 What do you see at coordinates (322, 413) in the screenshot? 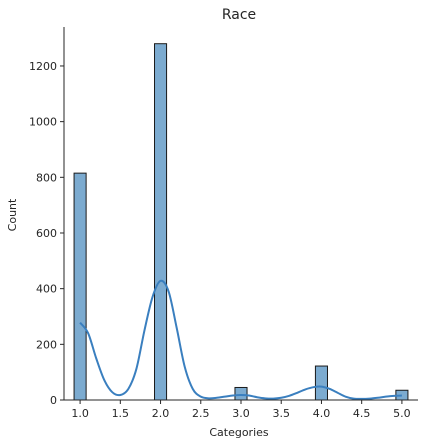
I see `x-tick-label: 4.0` at bounding box center [322, 413].